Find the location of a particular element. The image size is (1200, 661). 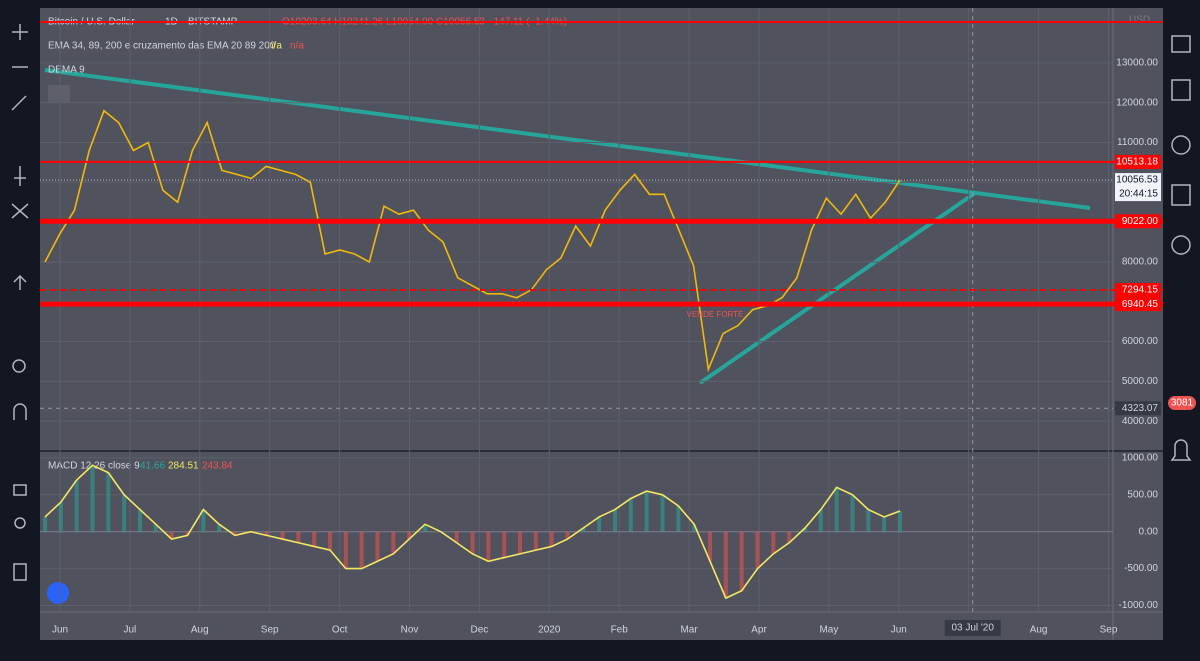

x-tick-label: Jul is located at coordinates (130, 630).